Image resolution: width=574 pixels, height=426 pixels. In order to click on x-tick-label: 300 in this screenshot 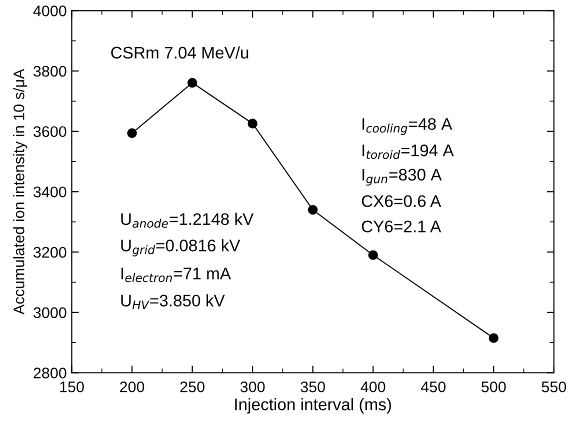, I will do `click(252, 386)`.